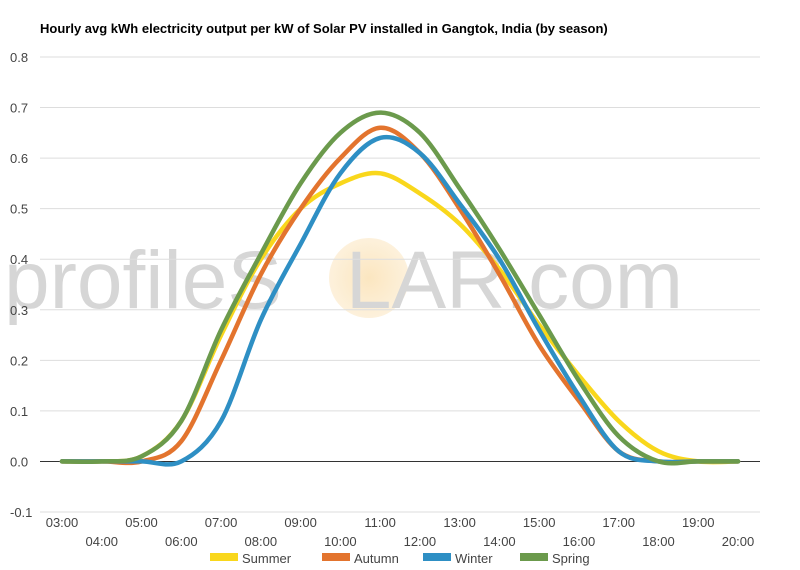  Describe the element at coordinates (19, 310) in the screenshot. I see `y-tick-label: 0.3` at that location.